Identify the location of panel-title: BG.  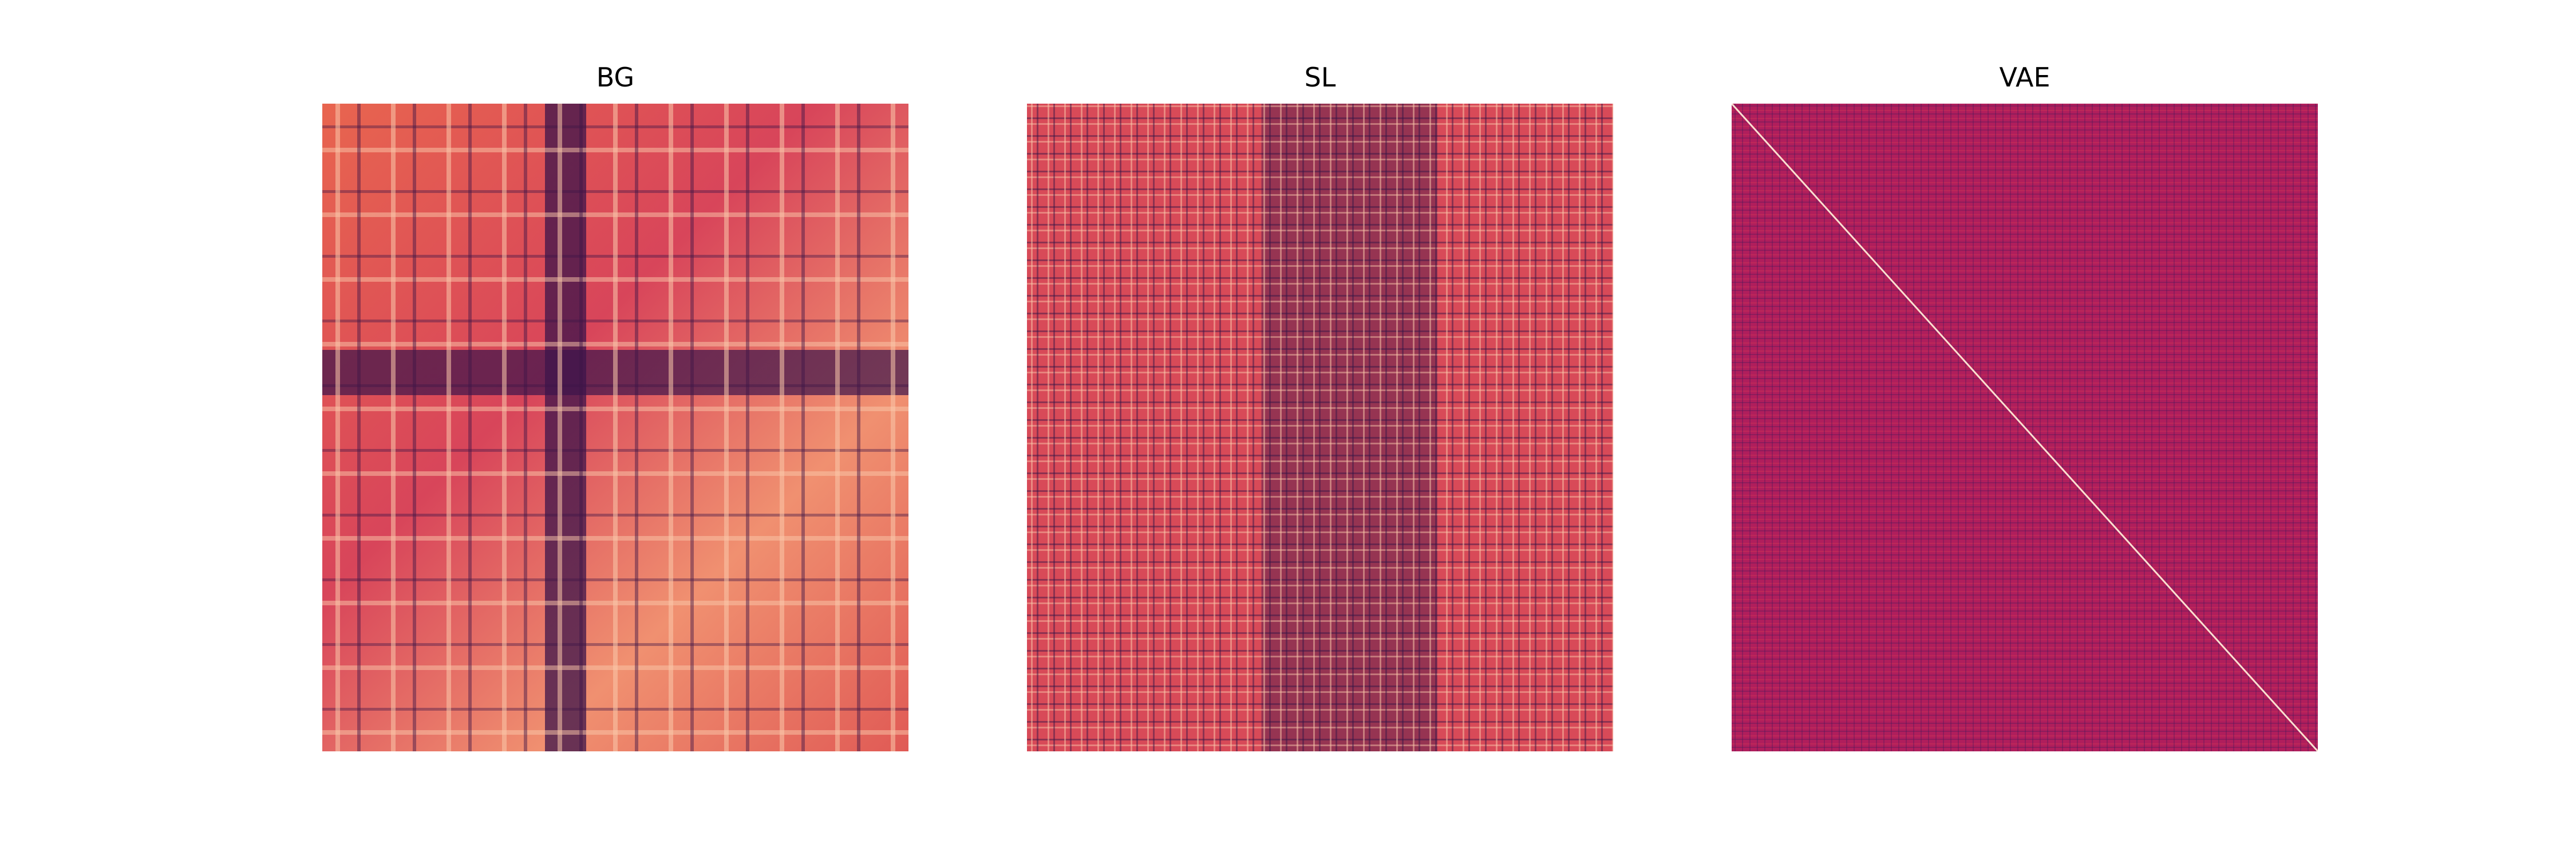
(615, 77).